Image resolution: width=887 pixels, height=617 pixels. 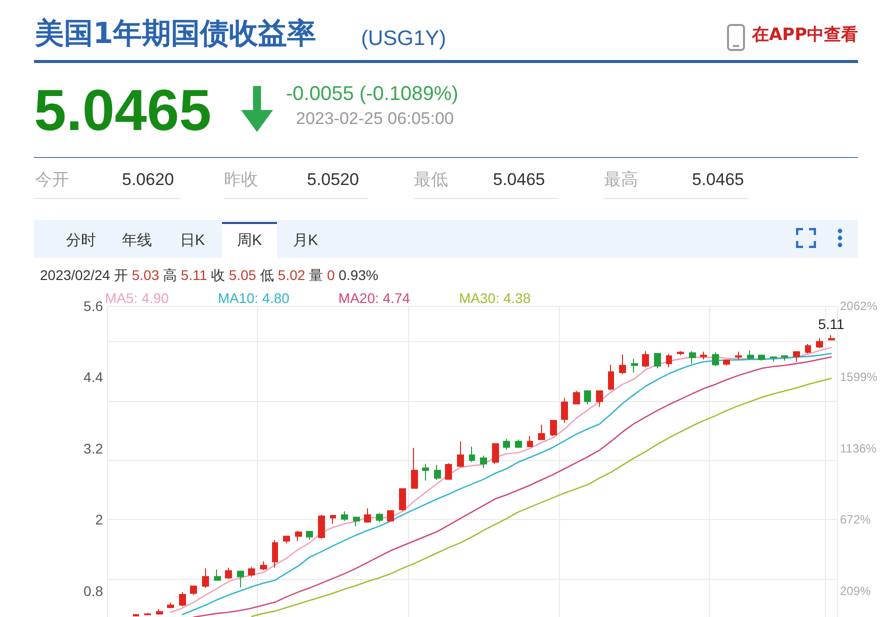 I want to click on y-tick-label: 5.6, so click(x=94, y=306).